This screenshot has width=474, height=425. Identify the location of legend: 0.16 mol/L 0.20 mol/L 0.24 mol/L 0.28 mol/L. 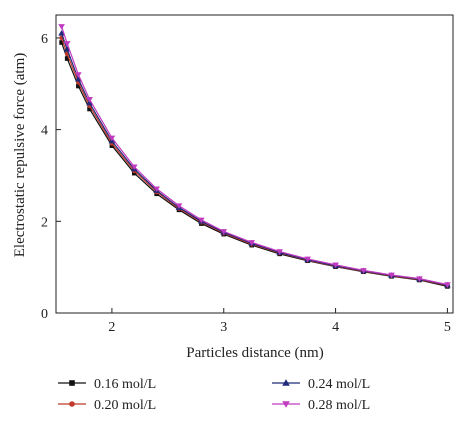
(214, 395).